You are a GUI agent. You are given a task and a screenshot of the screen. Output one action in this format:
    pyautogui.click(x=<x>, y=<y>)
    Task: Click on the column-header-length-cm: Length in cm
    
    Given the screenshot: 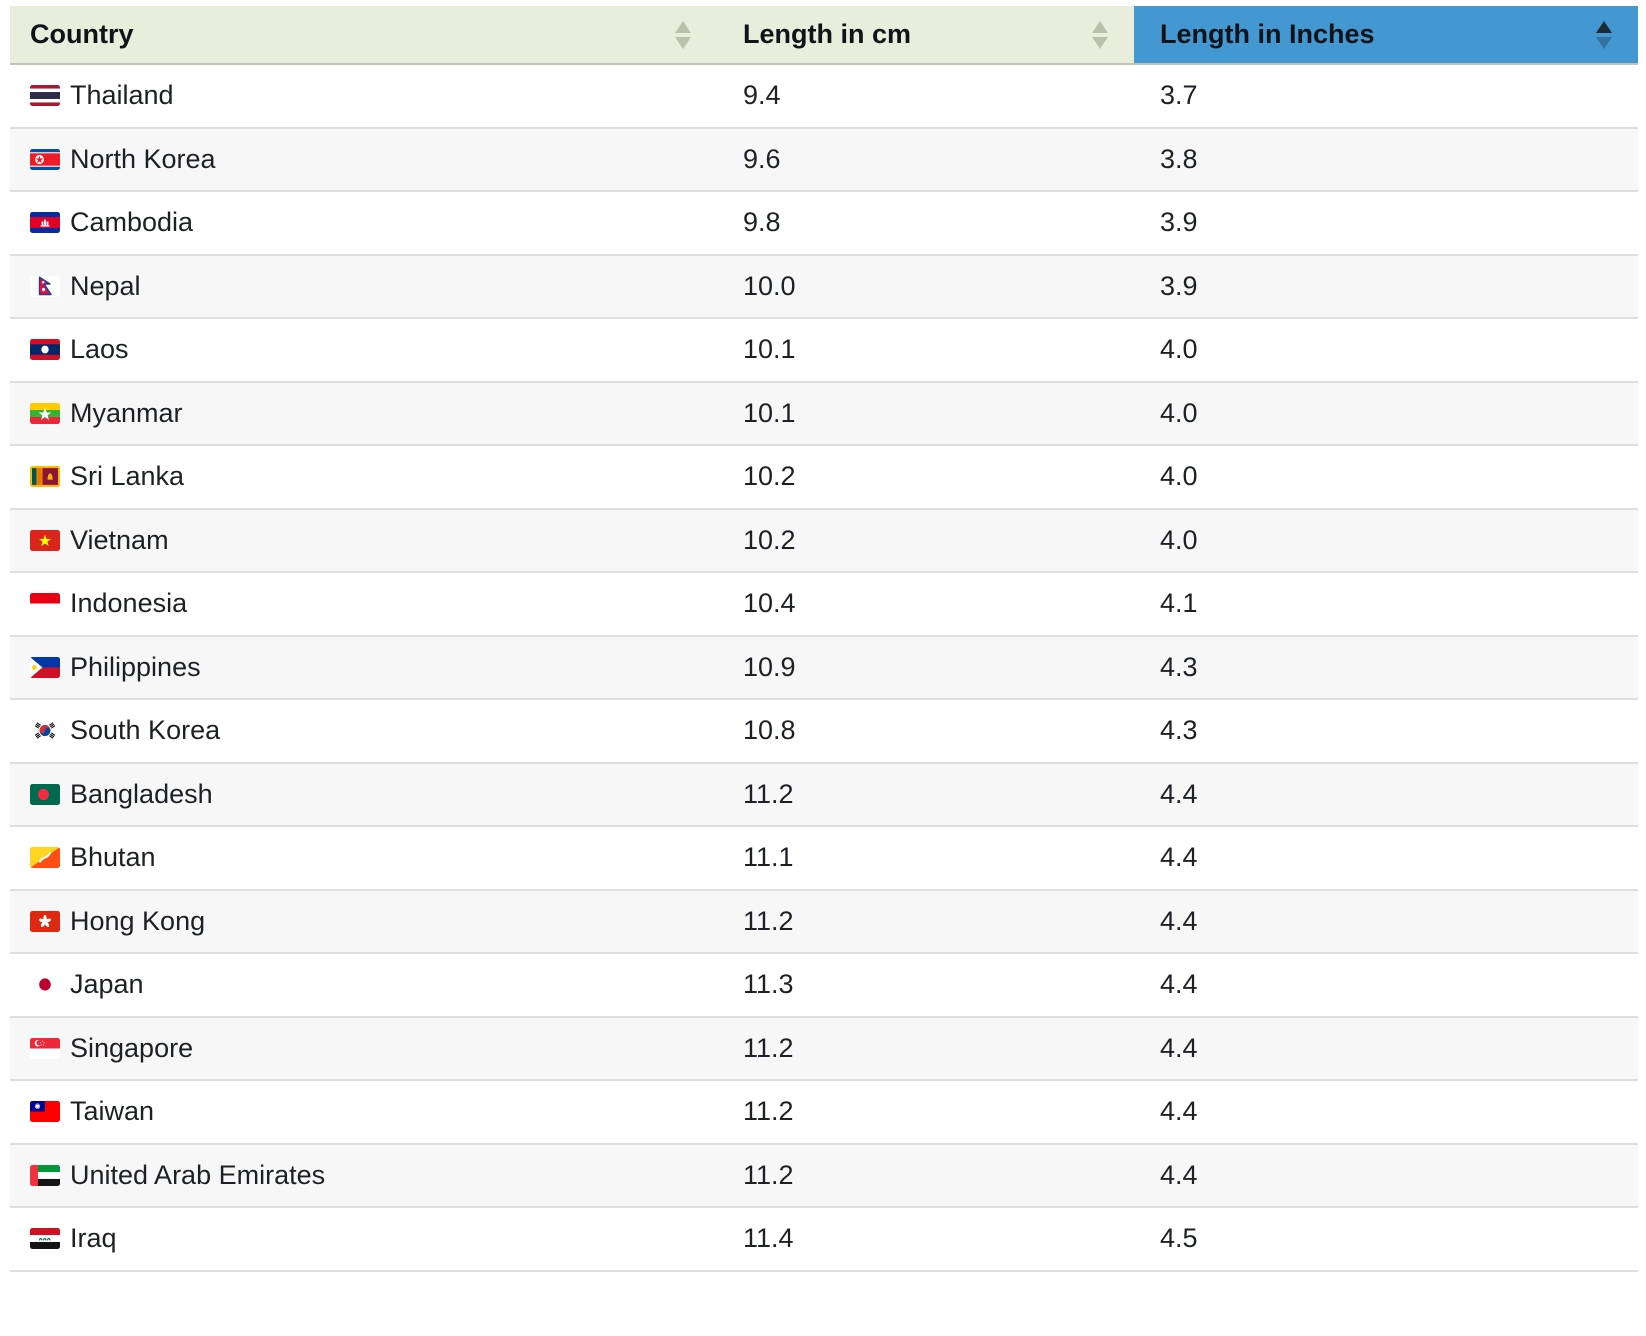 What is the action you would take?
    pyautogui.click(x=925, y=34)
    